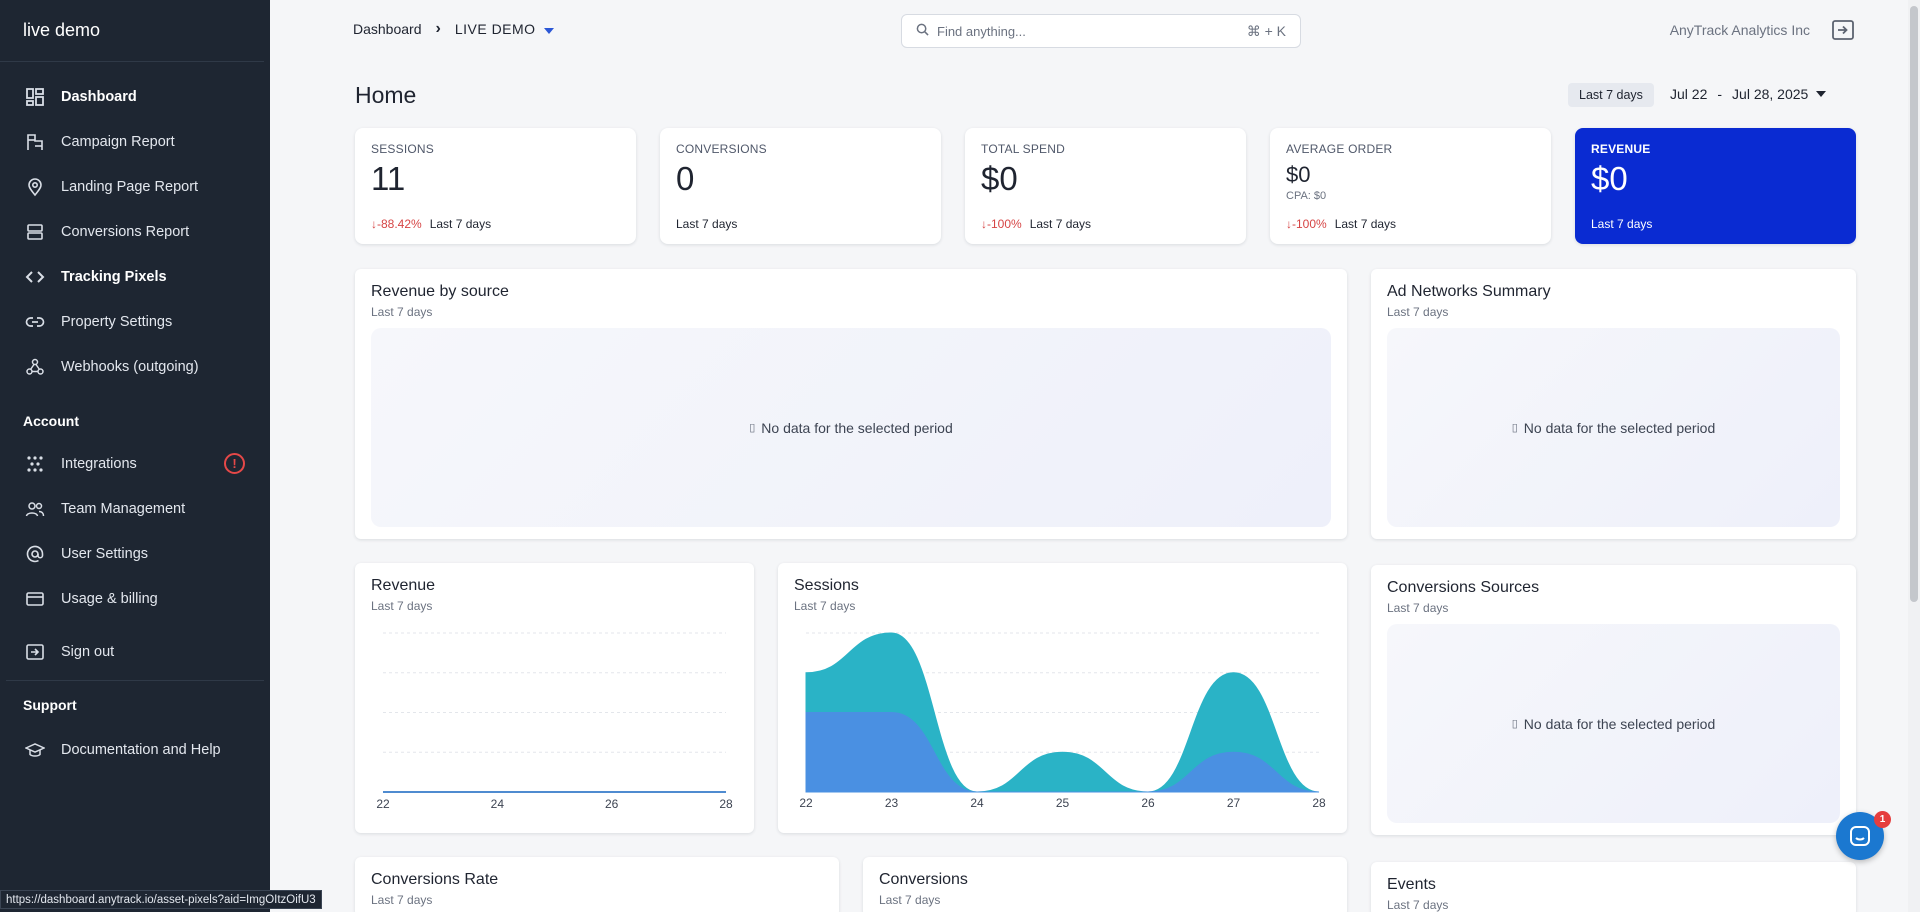 This screenshot has width=1920, height=912. I want to click on sidebar-item-user-settings: User Settings, so click(135, 553).